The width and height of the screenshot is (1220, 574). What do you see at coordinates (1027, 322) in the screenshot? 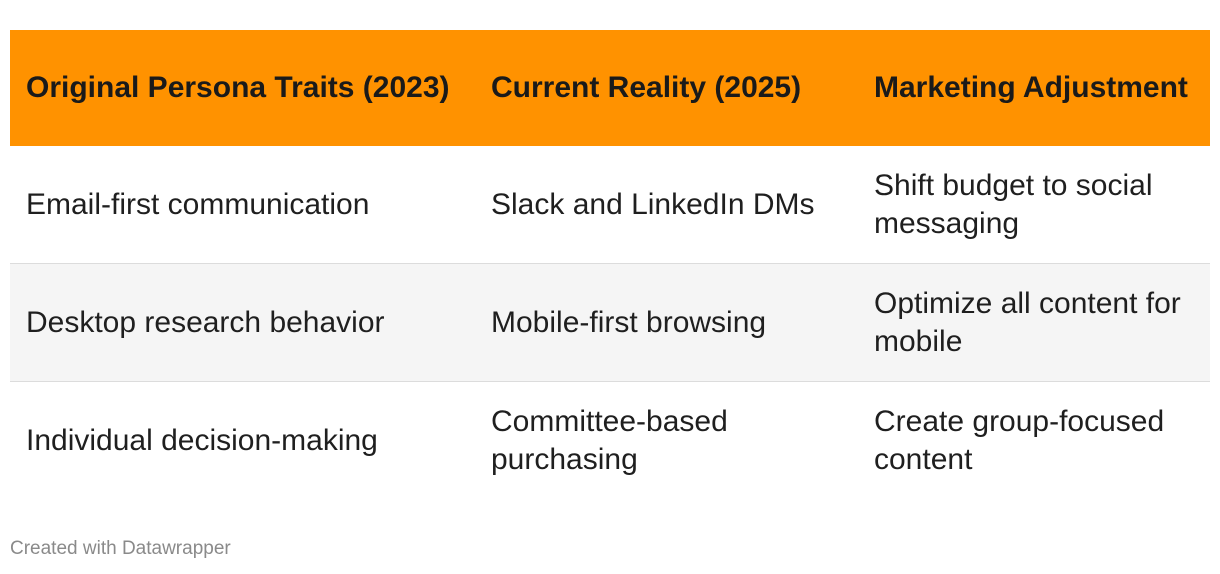
I see `table-cell: Optimize all content for mobile` at bounding box center [1027, 322].